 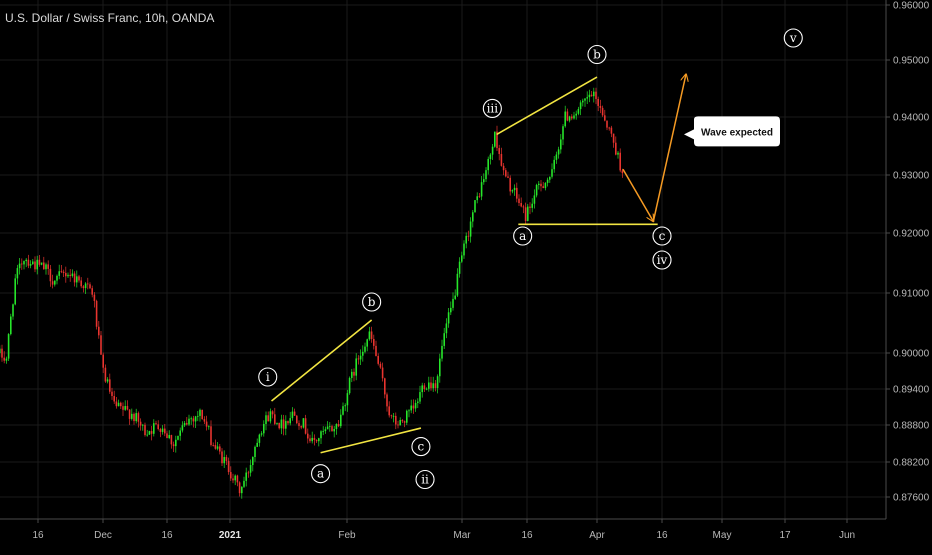 I want to click on wave-label-text: c, so click(x=421, y=447).